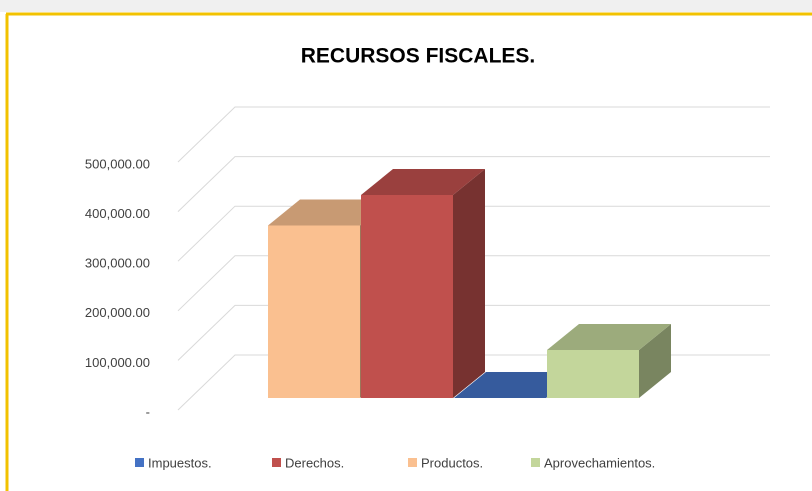 The image size is (812, 491). What do you see at coordinates (180, 462) in the screenshot?
I see `legend-label: Impuestos.` at bounding box center [180, 462].